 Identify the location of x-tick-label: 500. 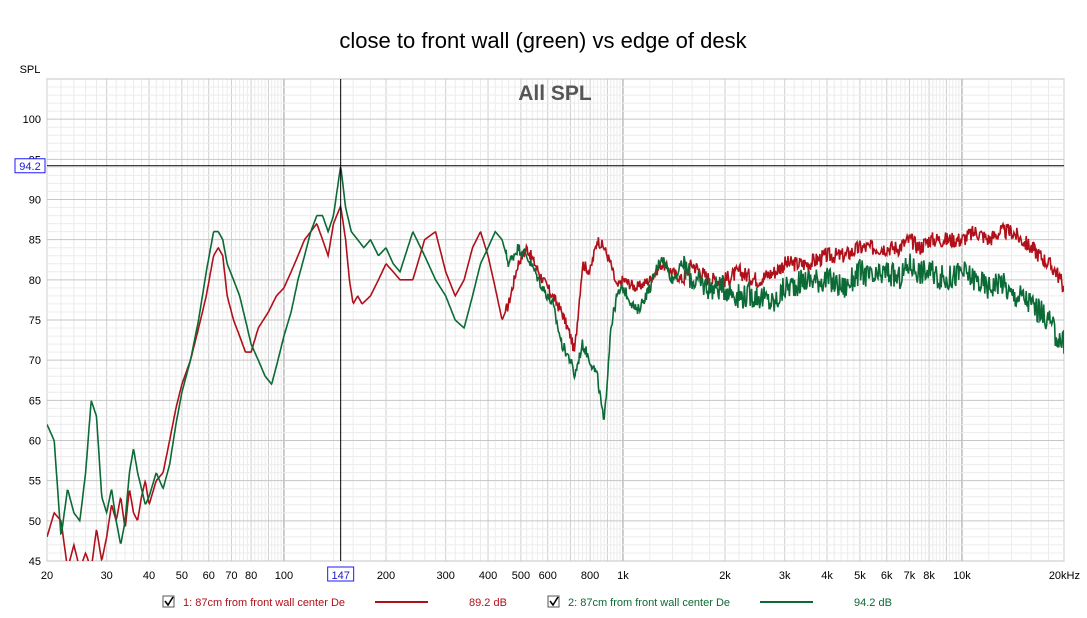
(521, 576).